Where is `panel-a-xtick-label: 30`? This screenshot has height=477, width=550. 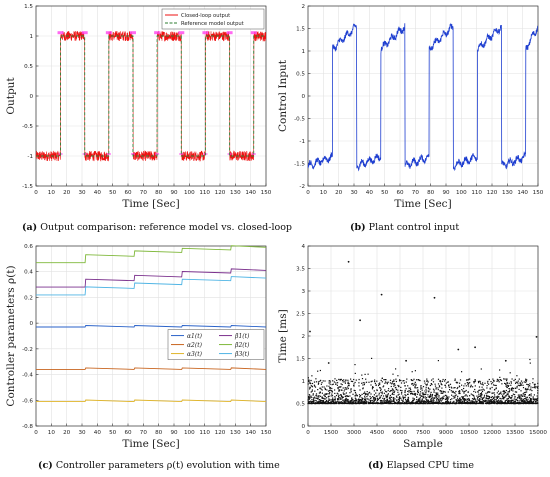
panel-a-xtick-label: 30 is located at coordinates (82, 193).